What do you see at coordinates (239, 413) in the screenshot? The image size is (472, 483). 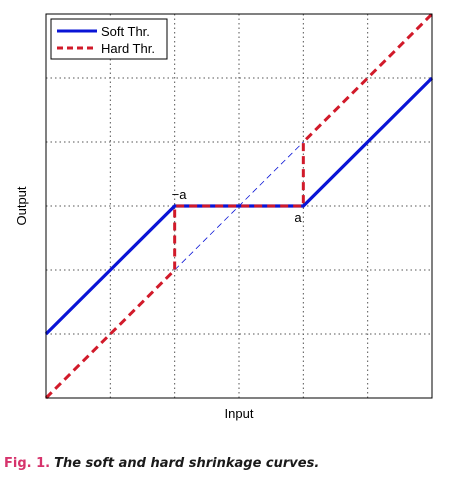 I see `x-axis-label: Input` at bounding box center [239, 413].